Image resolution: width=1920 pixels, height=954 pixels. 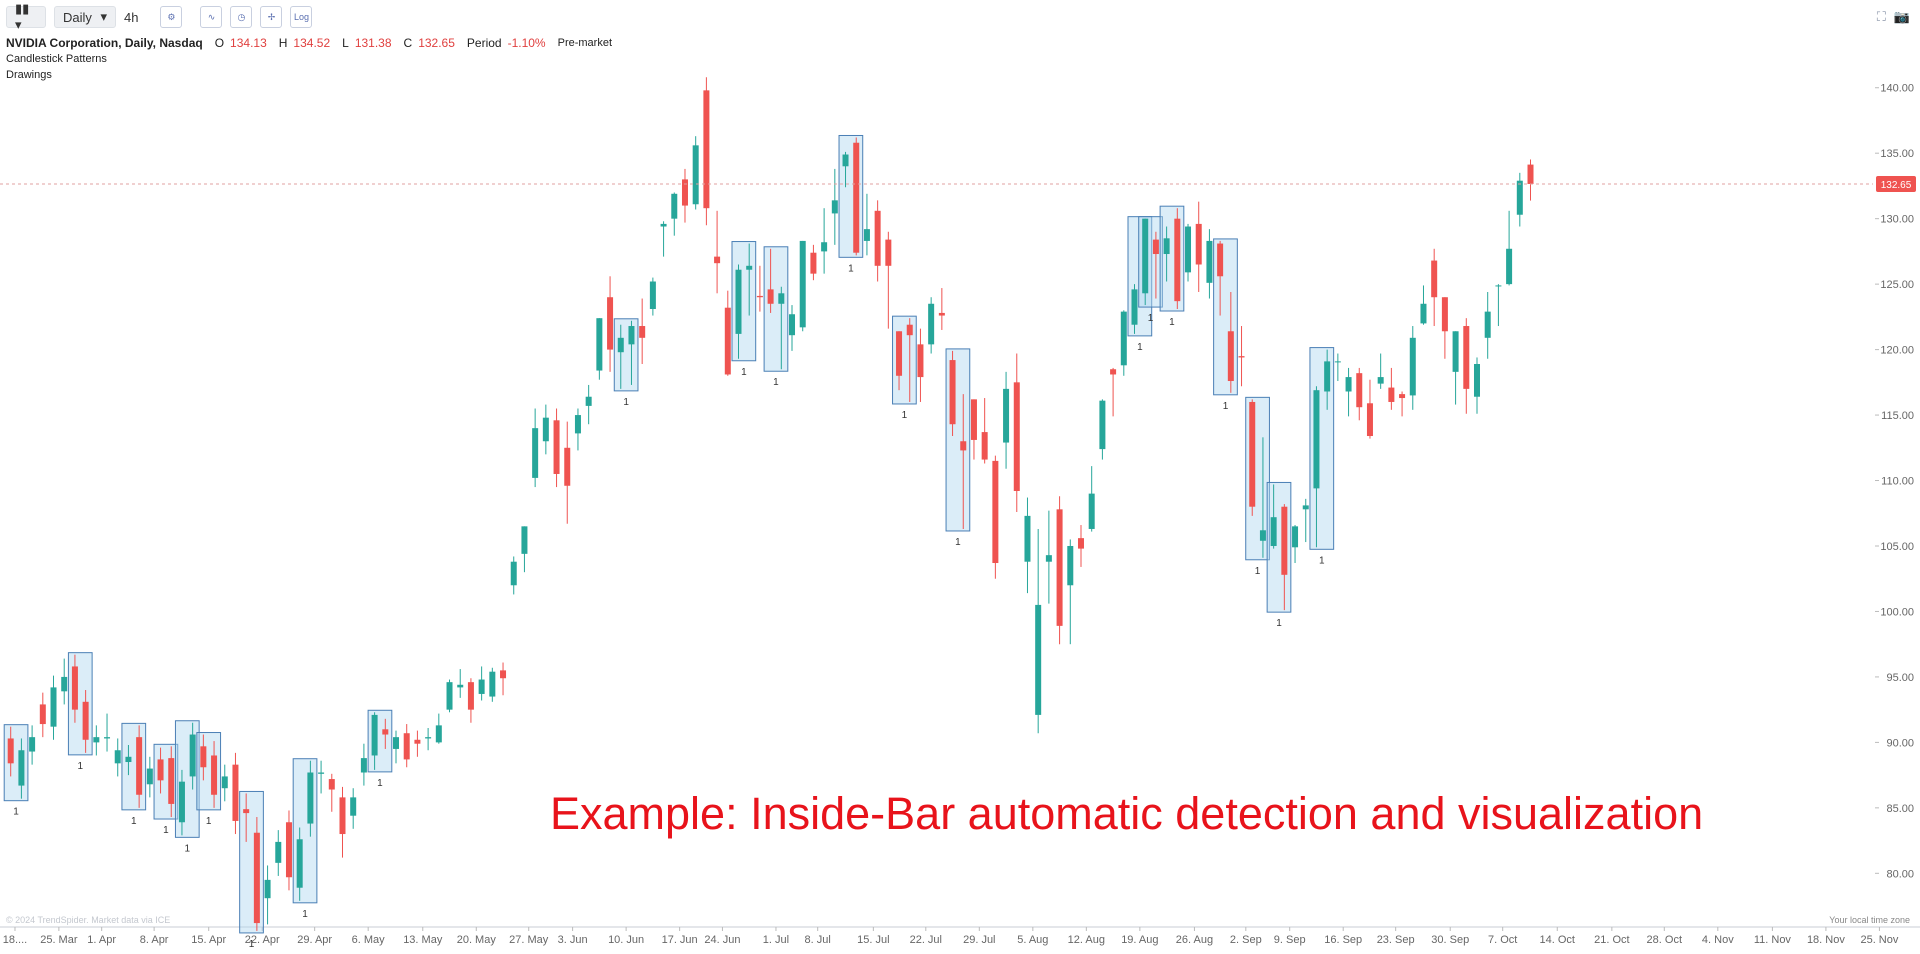 What do you see at coordinates (626, 940) in the screenshot?
I see `x-tick-label: 10. Jun` at bounding box center [626, 940].